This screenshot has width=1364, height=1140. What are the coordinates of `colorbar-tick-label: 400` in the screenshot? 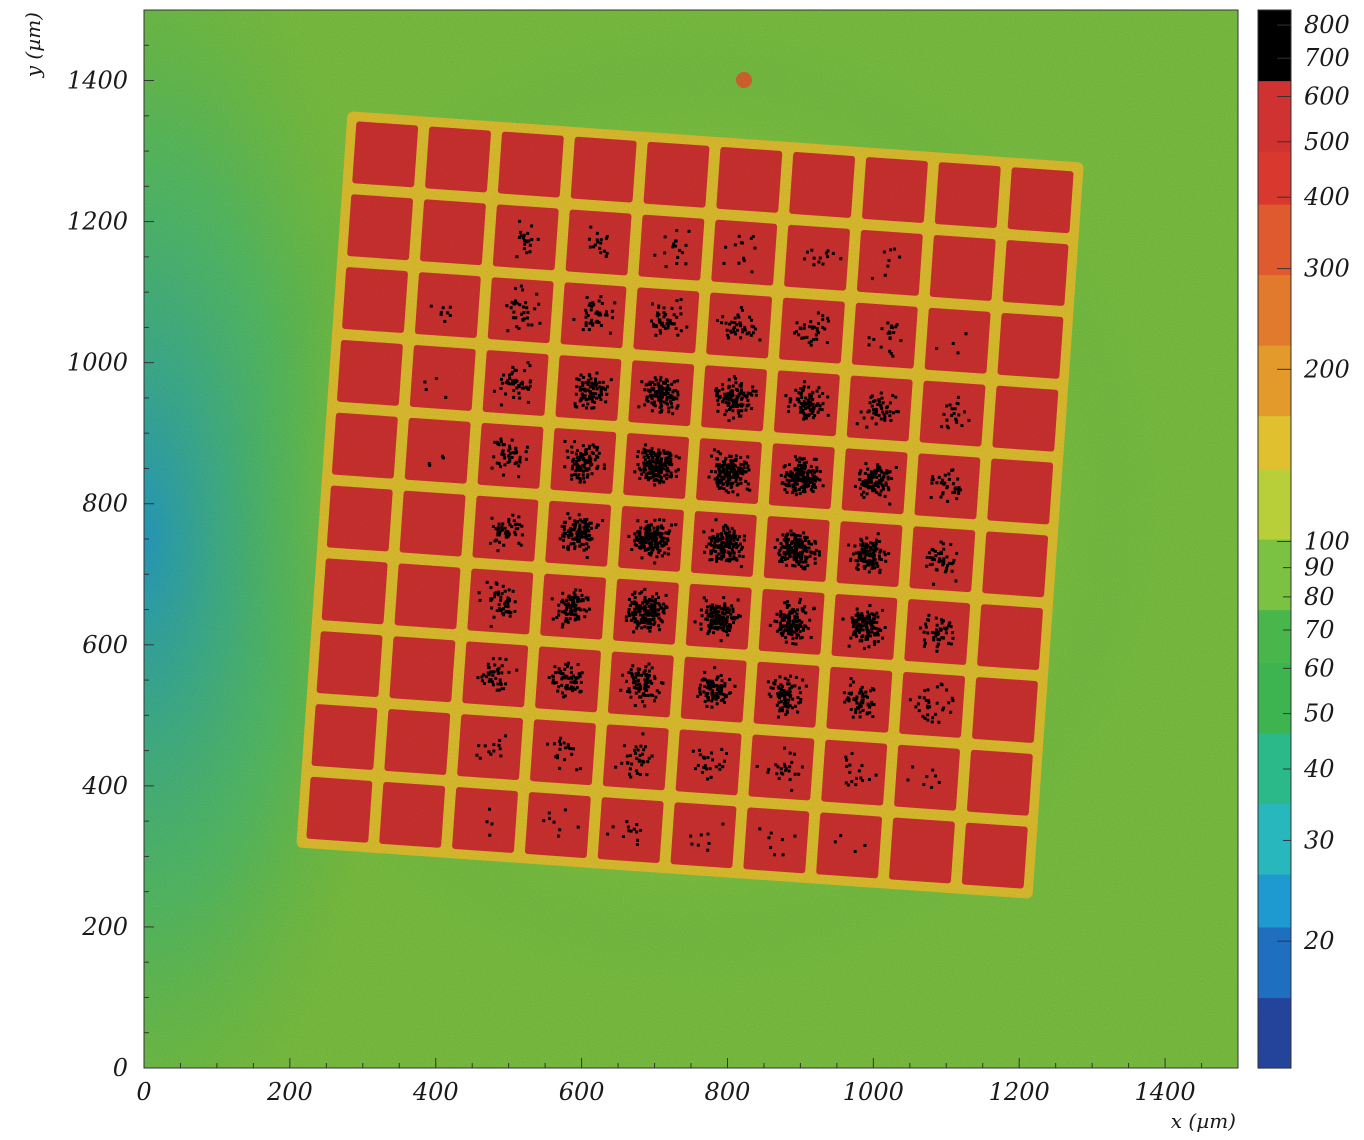 It's located at (1326, 197).